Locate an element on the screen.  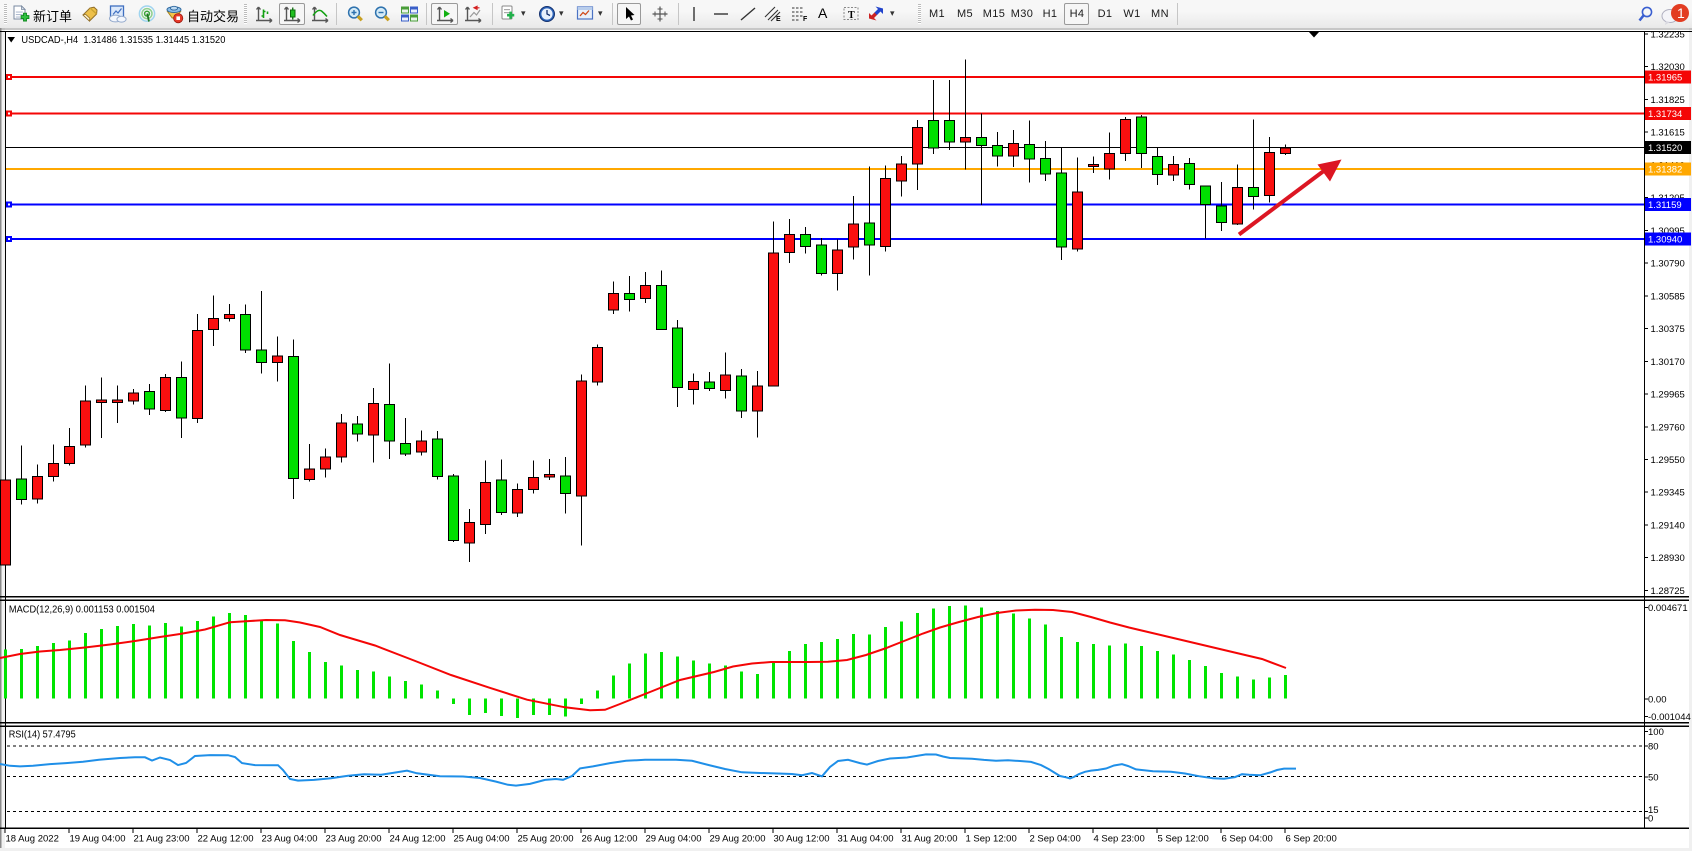
svg-text: 1.30940 is located at coordinates (1665, 240).